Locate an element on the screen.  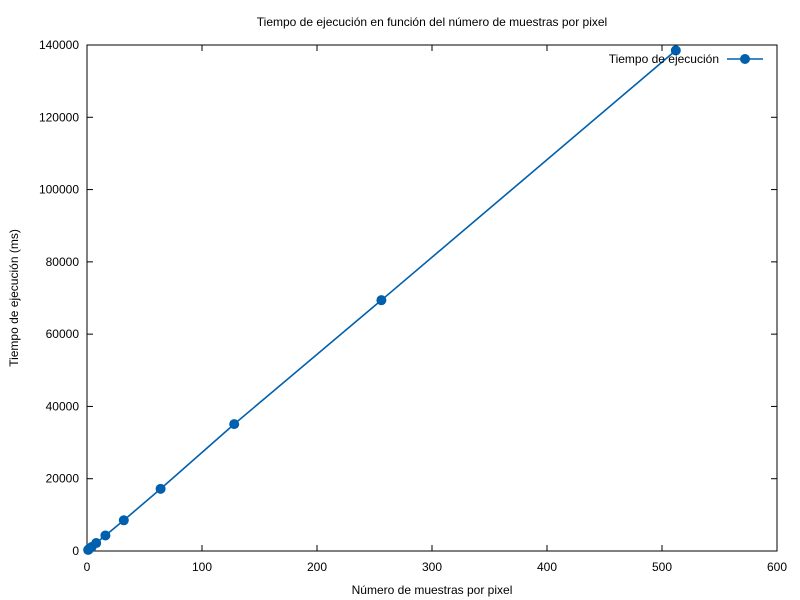
legend-marker is located at coordinates (745, 59).